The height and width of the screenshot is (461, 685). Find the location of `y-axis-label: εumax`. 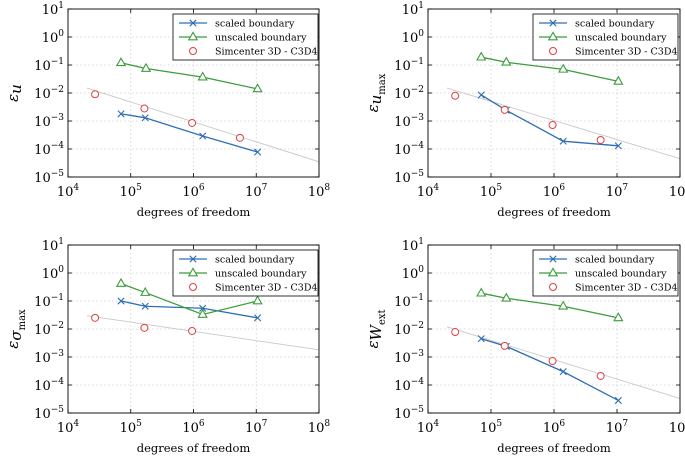

y-axis-label: εumax is located at coordinates (376, 92).